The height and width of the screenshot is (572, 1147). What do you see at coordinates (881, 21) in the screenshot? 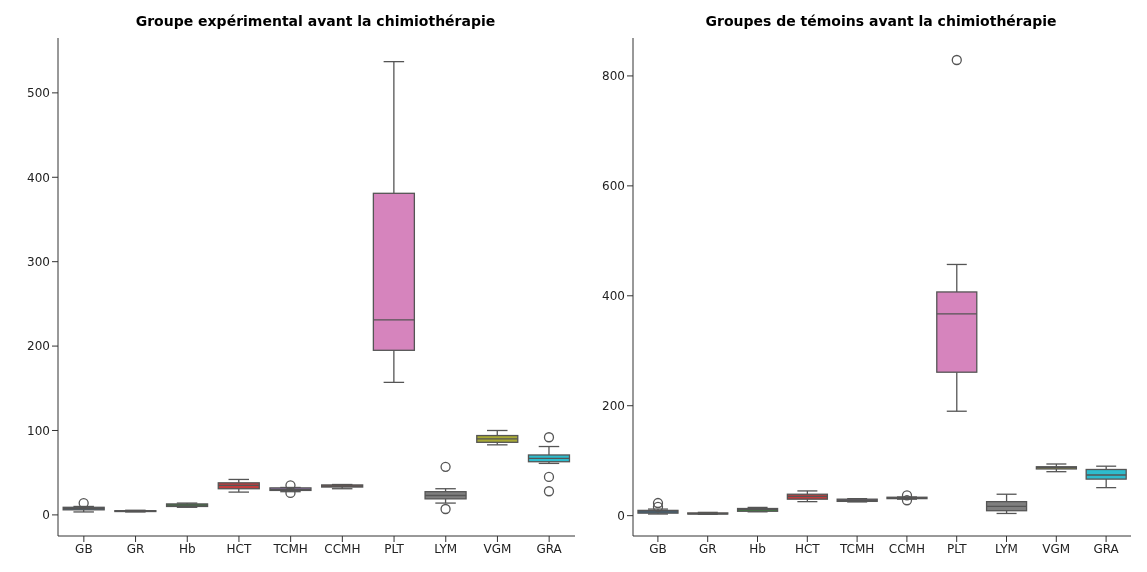
I see `chart-title: Groupes de témoins avant la chimiothérapie` at bounding box center [881, 21].